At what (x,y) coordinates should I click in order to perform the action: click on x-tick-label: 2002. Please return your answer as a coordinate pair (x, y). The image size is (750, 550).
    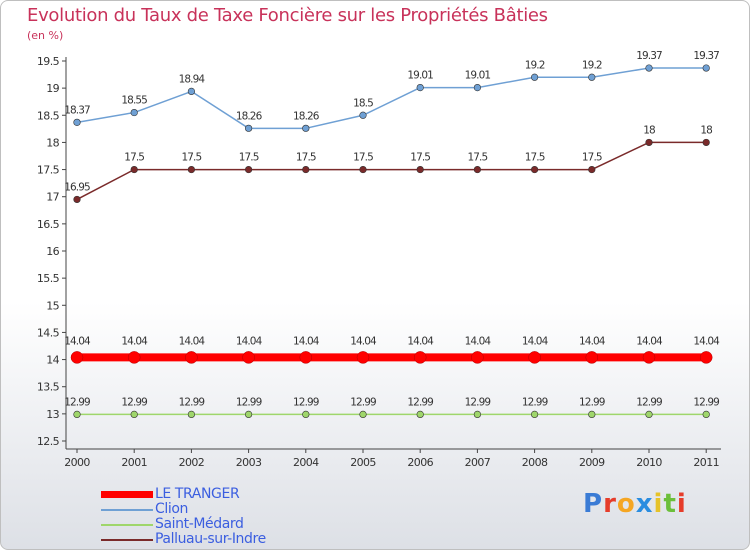
    Looking at the image, I should click on (192, 462).